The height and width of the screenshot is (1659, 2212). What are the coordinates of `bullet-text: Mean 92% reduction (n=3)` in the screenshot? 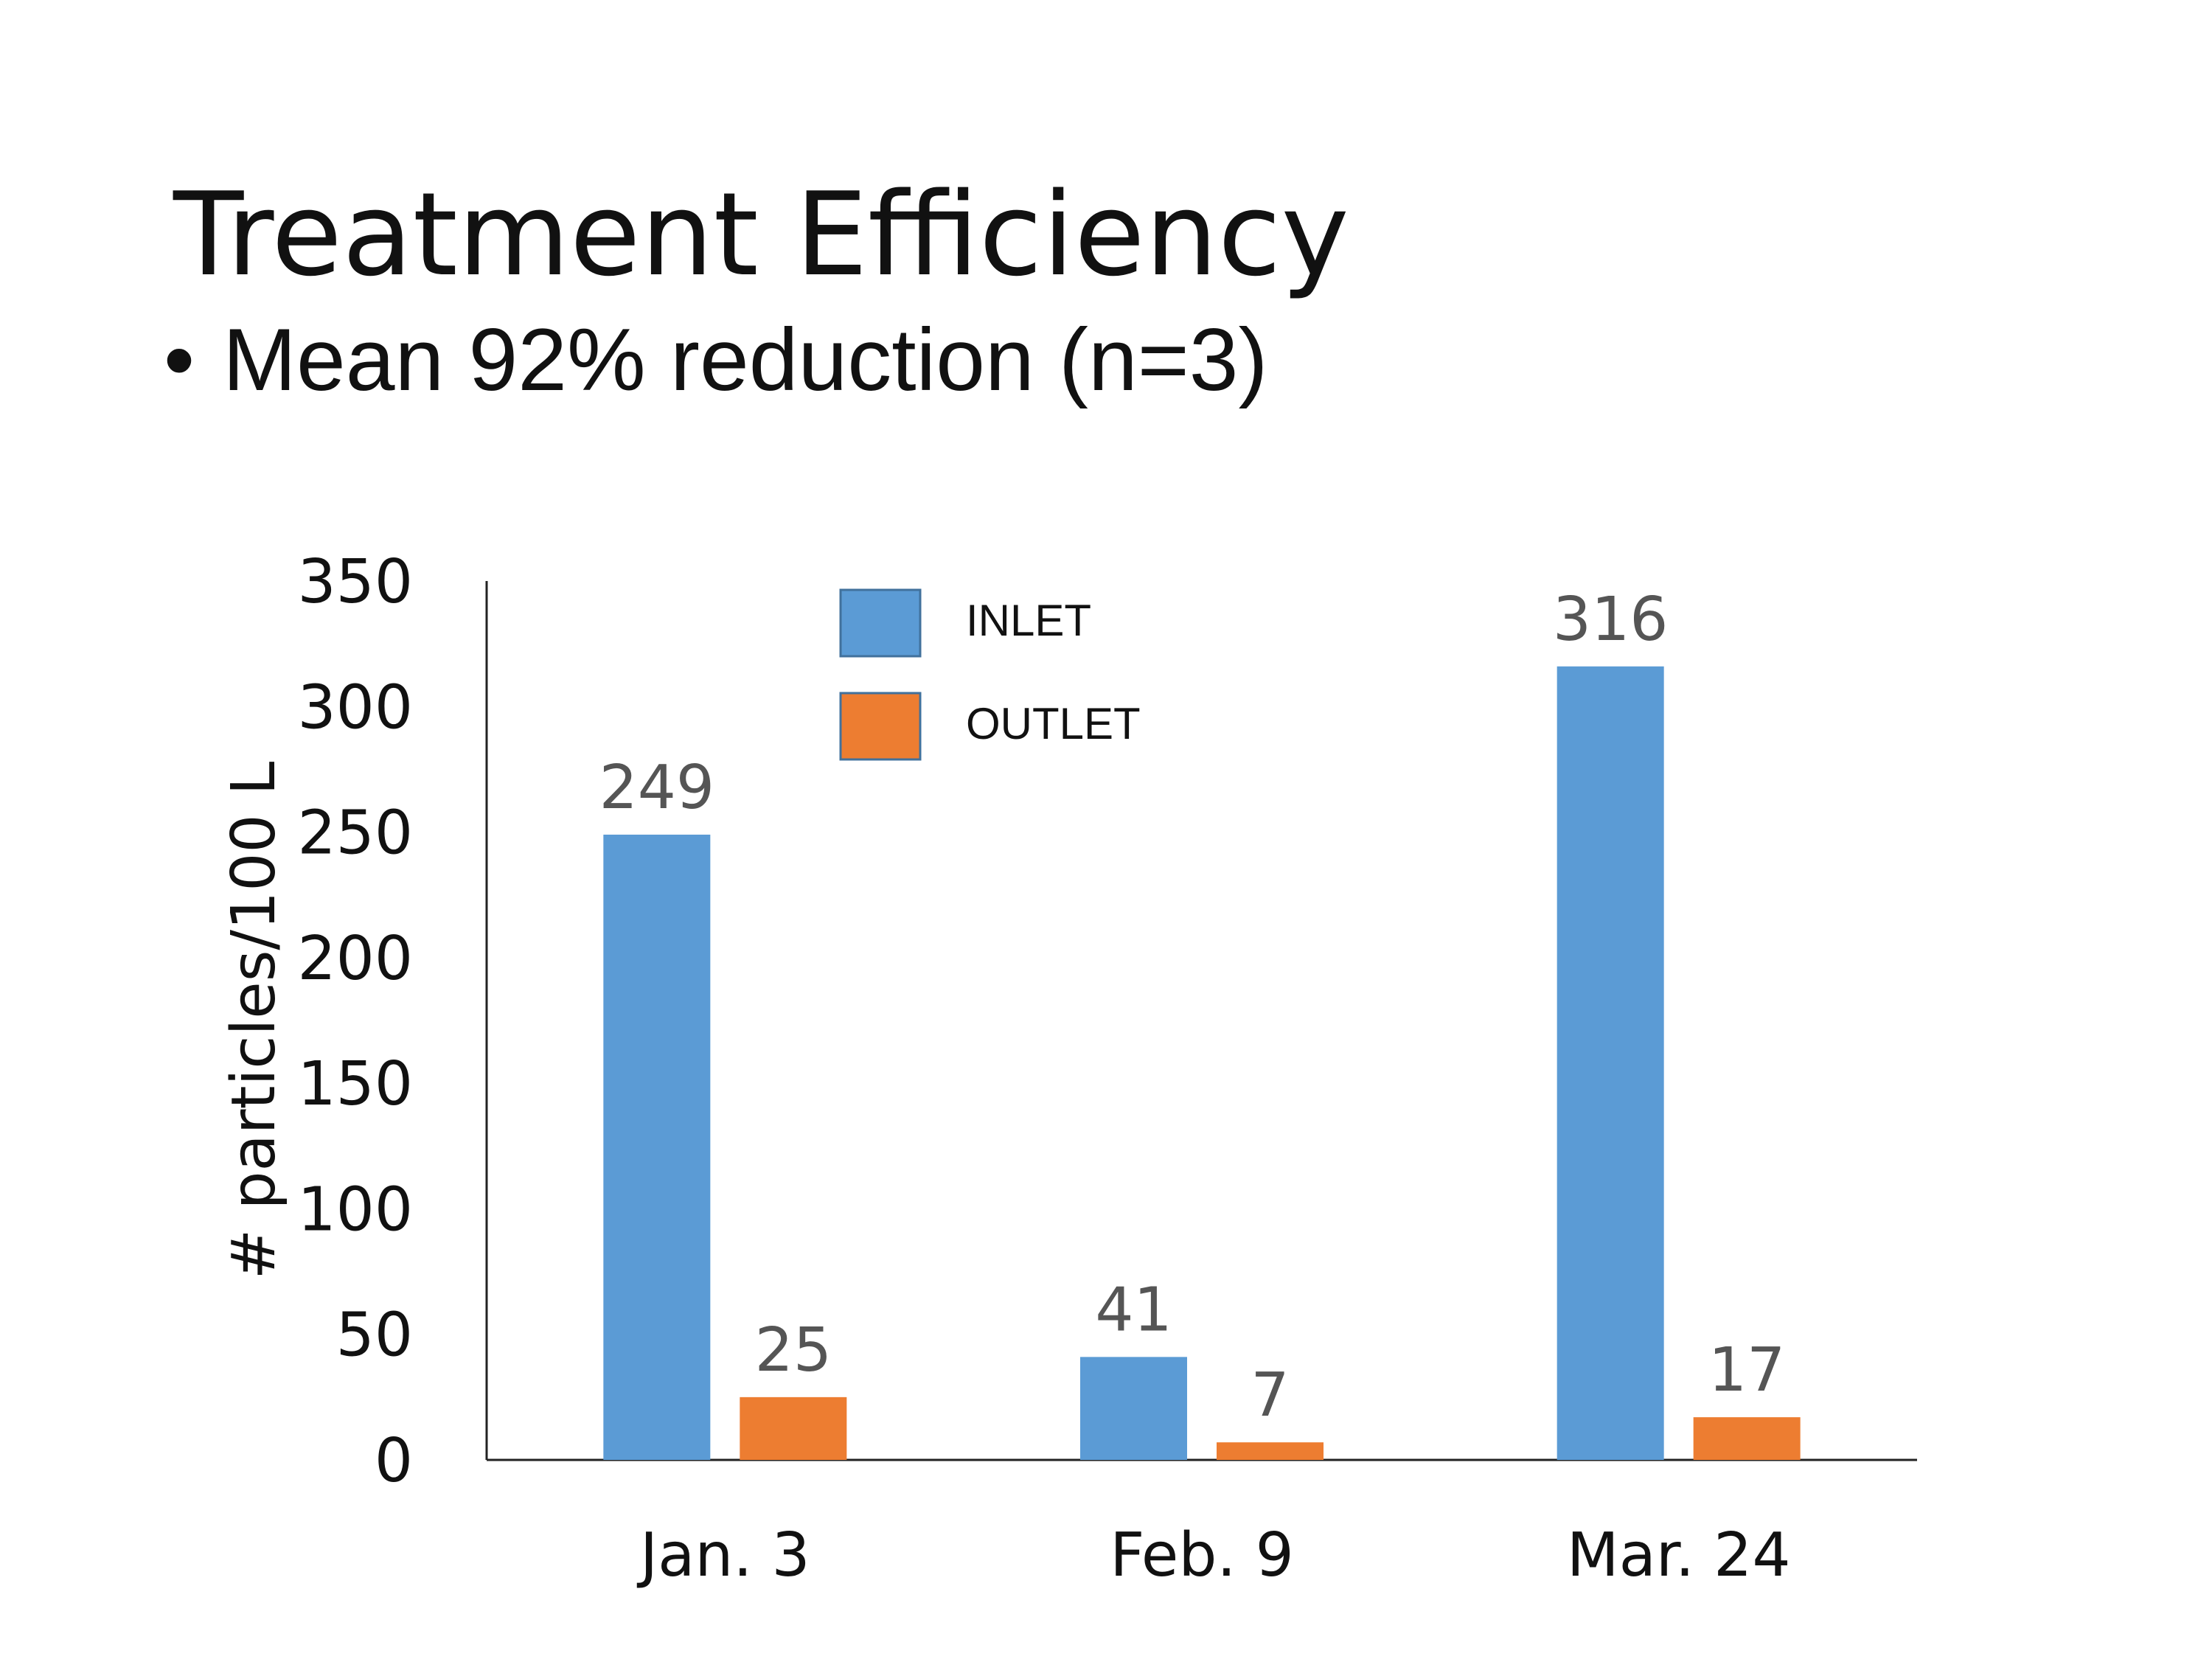 It's located at (745, 359).